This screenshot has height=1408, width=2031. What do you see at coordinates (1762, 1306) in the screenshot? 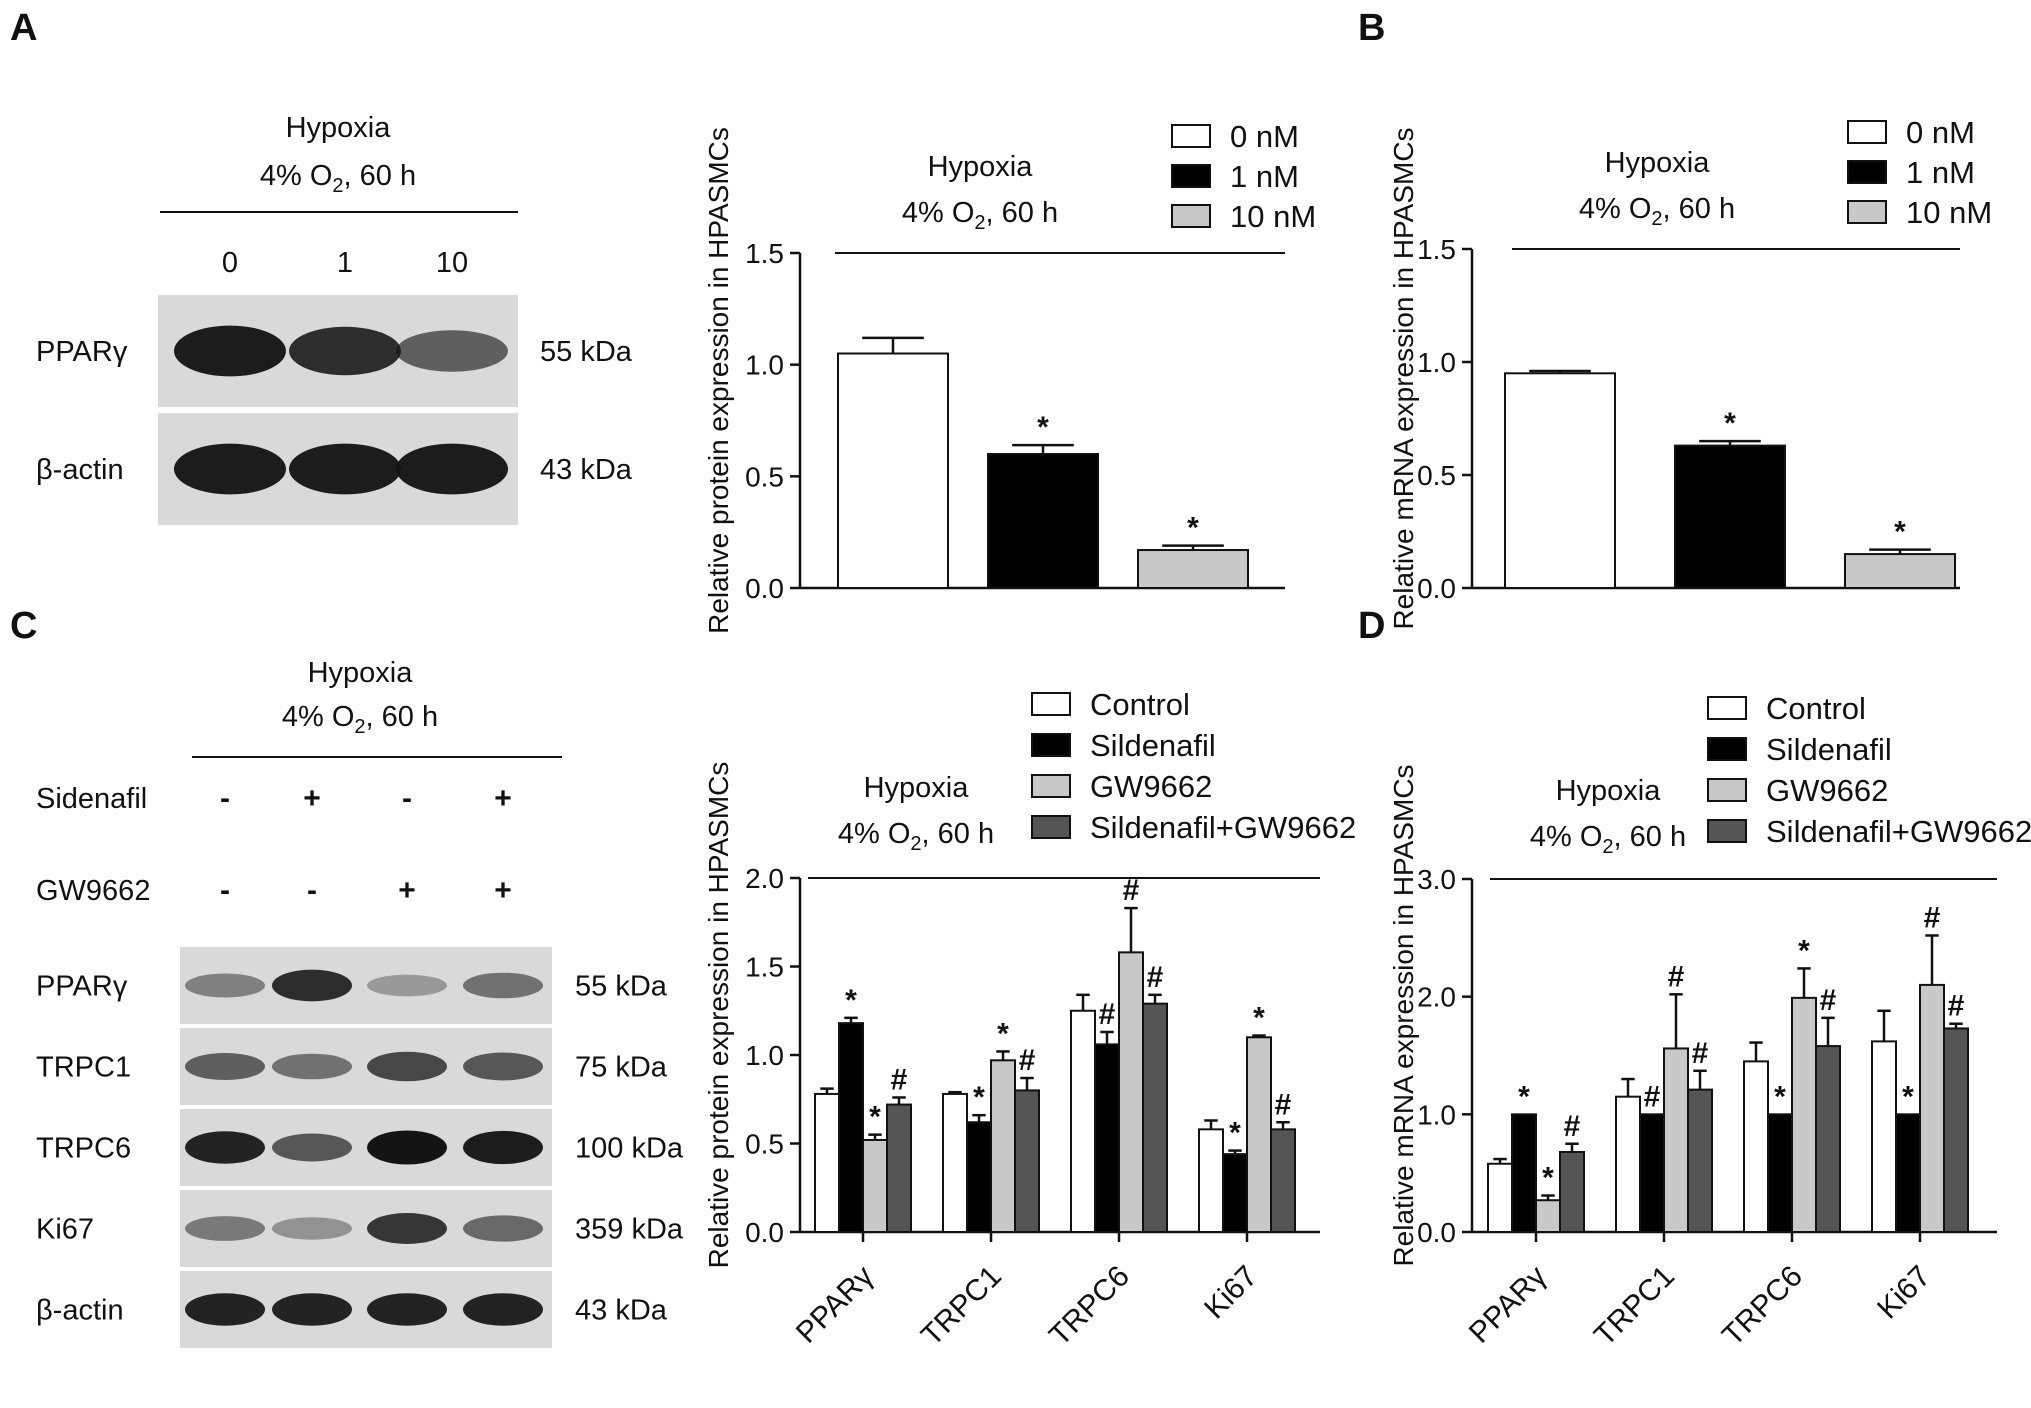
I see `chart-d-category-label: TRPC6` at bounding box center [1762, 1306].